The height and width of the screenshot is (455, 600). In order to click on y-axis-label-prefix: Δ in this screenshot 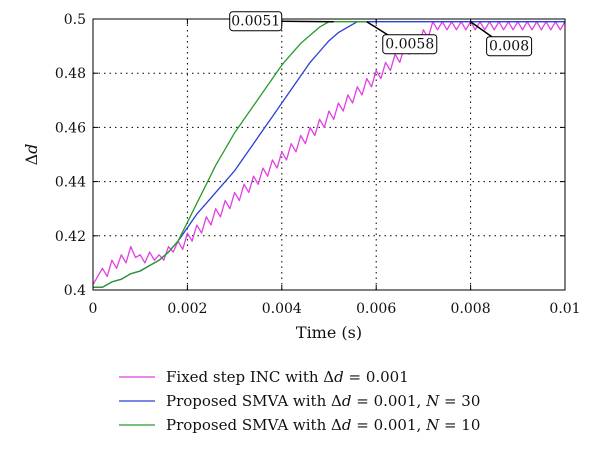, I will do `click(31, 160)`.